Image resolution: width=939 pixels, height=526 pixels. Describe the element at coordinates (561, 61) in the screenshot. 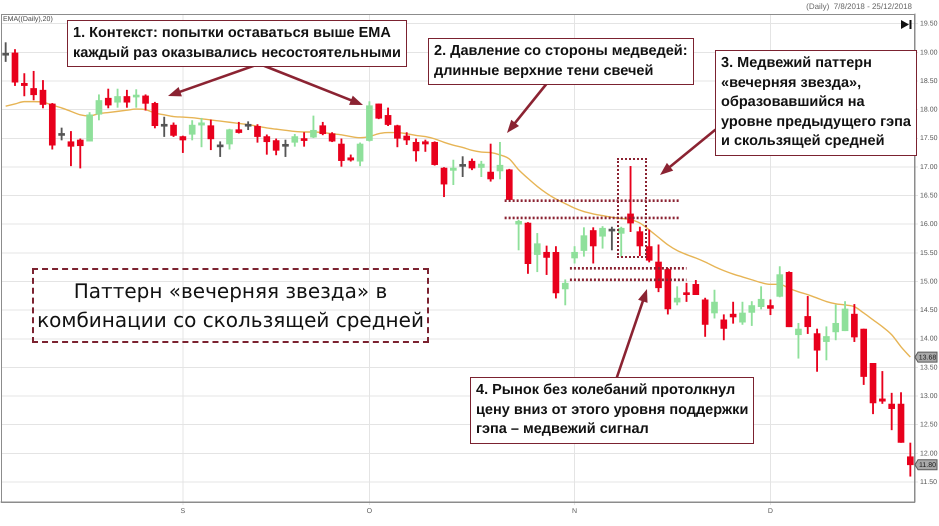

I see `annotation: 2. Давление со стороны медведей: длинные верхние тени свечей` at that location.